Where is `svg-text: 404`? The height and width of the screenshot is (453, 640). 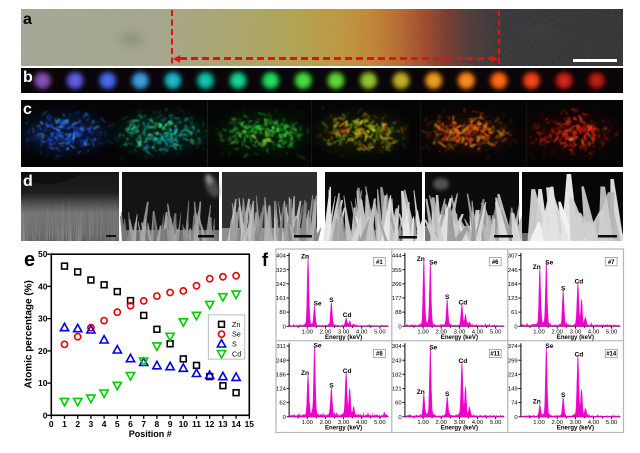
svg-text: 404 is located at coordinates (281, 257).